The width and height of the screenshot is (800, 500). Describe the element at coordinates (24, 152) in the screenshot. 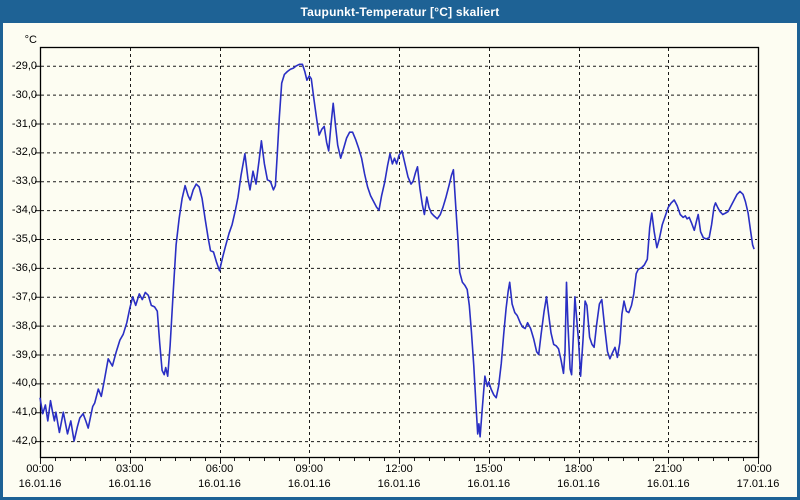

I see `y-axis-tick-label: -32,0` at that location.